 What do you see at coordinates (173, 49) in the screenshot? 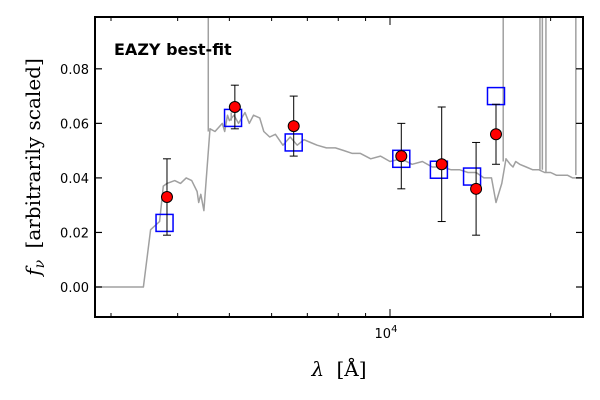
I see `annotation-eazy-best-fit: EAZY best-fit` at bounding box center [173, 49].